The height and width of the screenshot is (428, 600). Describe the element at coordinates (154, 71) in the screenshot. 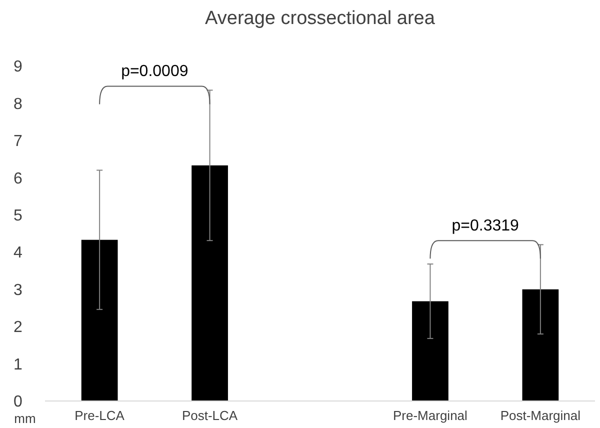

I see `annotation: p=0.0009` at that location.